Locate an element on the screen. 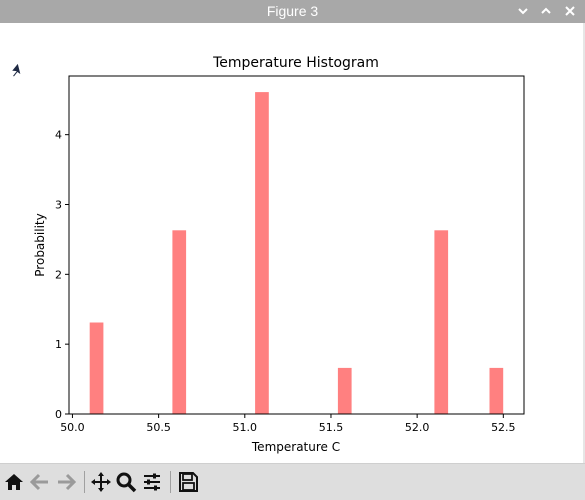 Image resolution: width=585 pixels, height=500 pixels. y-ticks: 0 1 2 3 4 is located at coordinates (62, 275).